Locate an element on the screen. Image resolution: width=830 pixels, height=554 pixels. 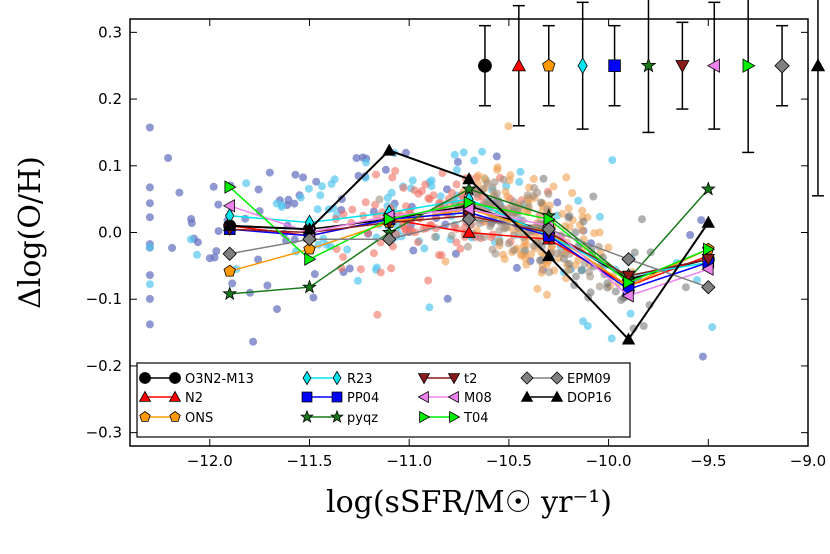
y-tick-label: 0.1 is located at coordinates (110, 166).